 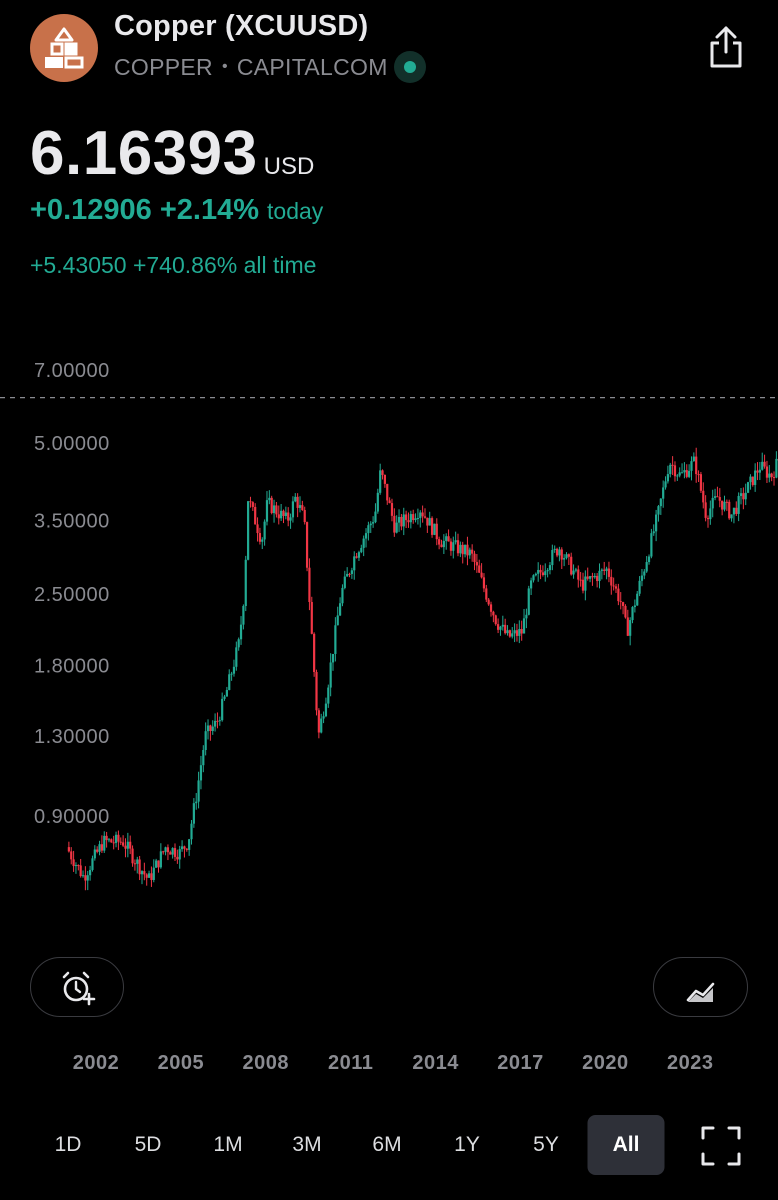 I want to click on symbol-title: Copper (XCUUSD), so click(x=241, y=26).